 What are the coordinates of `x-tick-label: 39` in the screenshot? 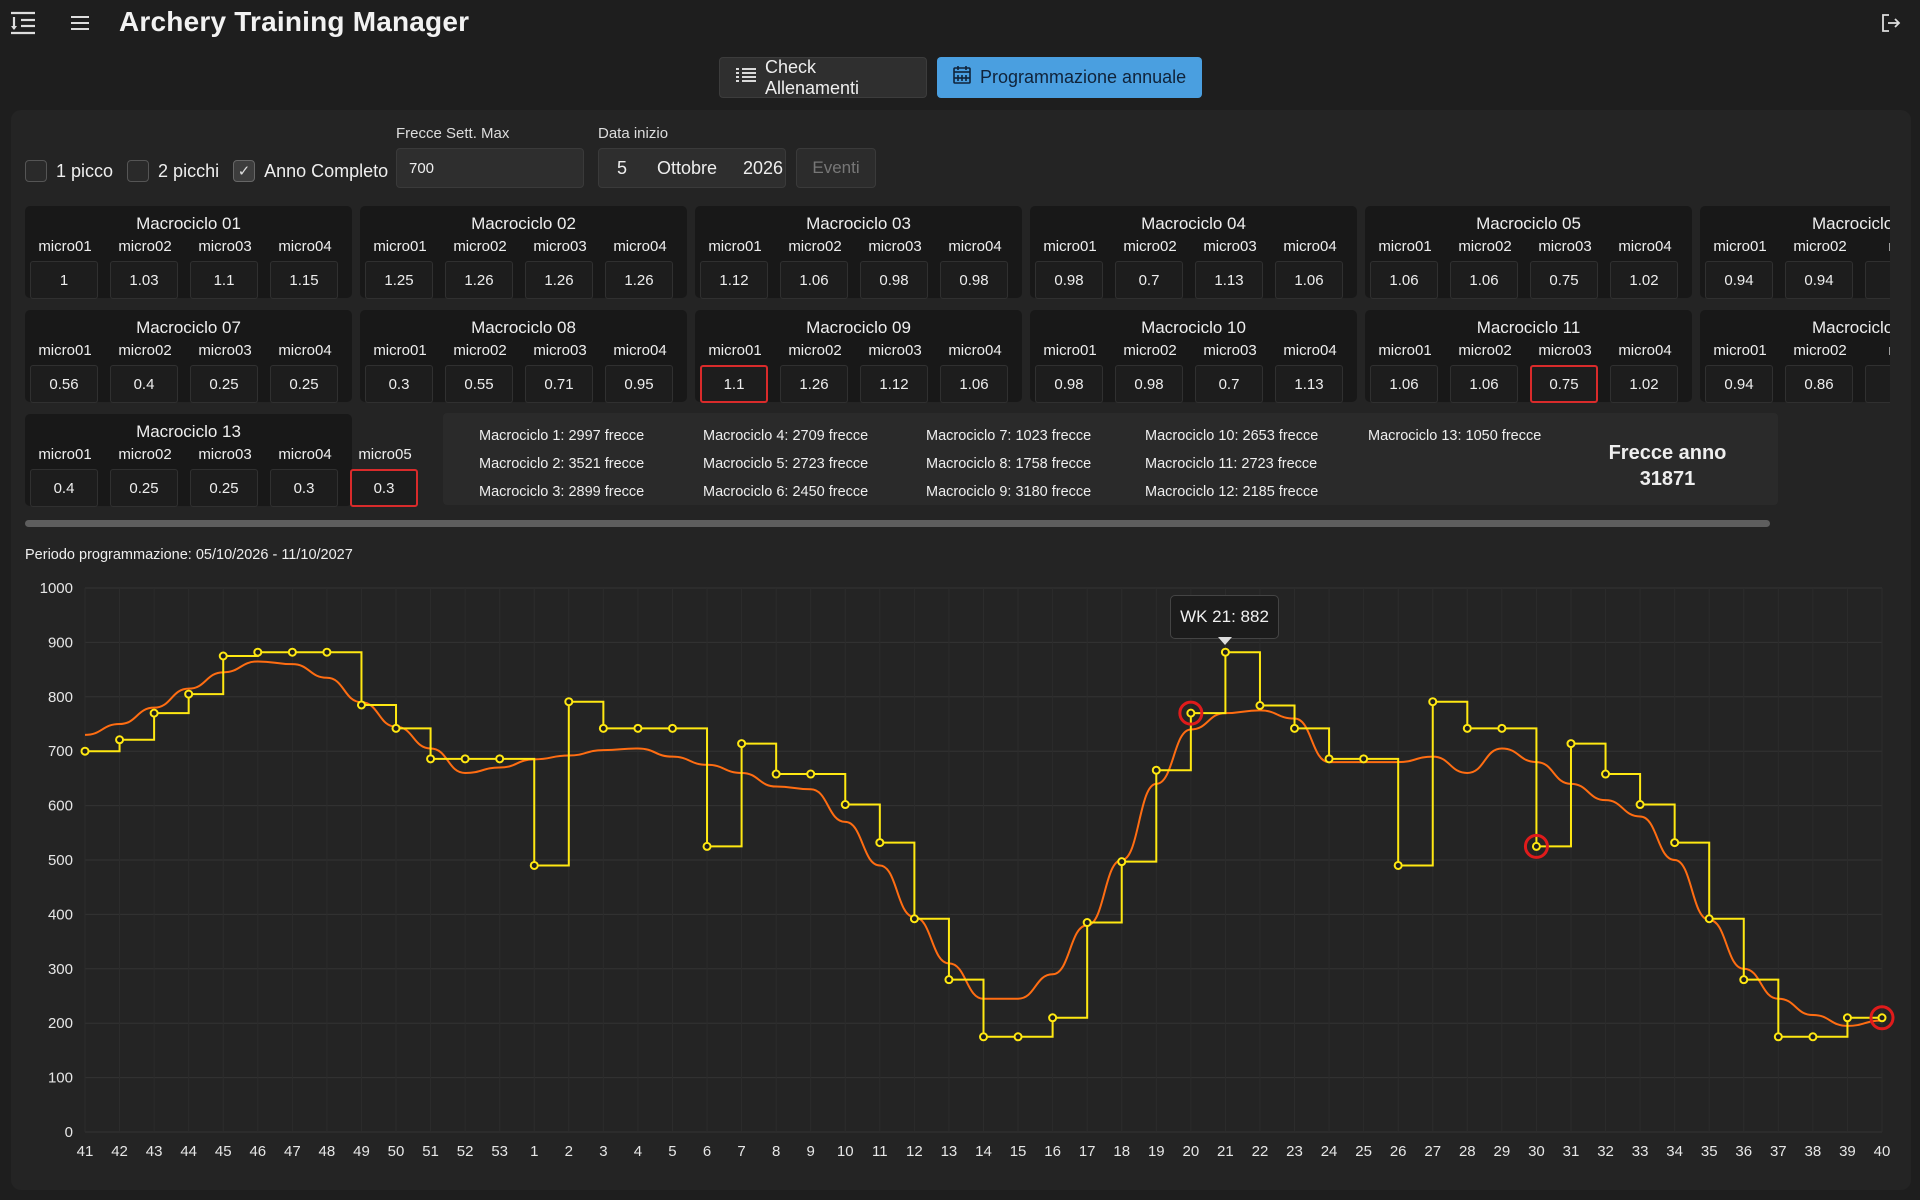 It's located at (1847, 1151).